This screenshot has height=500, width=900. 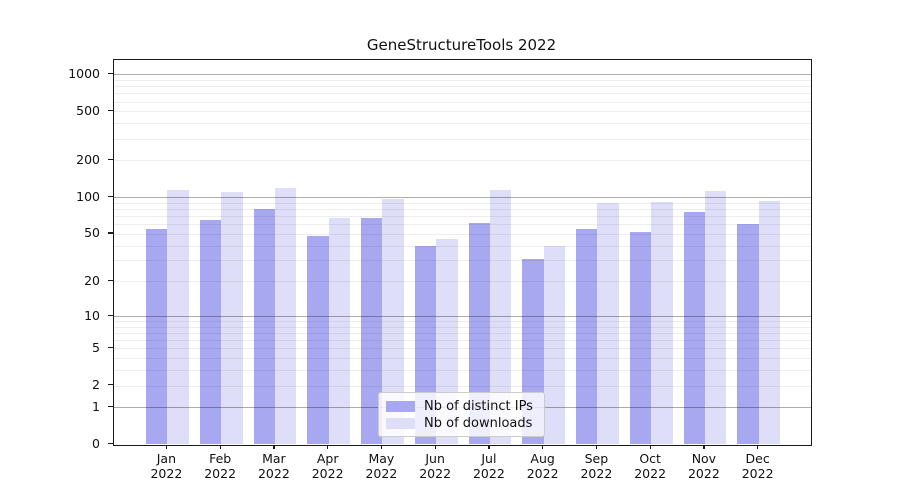 I want to click on bar-dec-downloads, so click(x=769, y=323).